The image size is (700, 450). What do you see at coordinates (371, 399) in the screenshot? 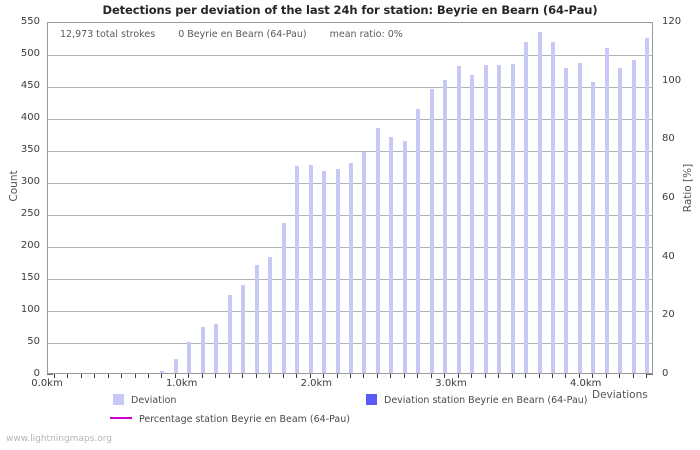
I see `legend-swatch-deviation-station` at bounding box center [371, 399].